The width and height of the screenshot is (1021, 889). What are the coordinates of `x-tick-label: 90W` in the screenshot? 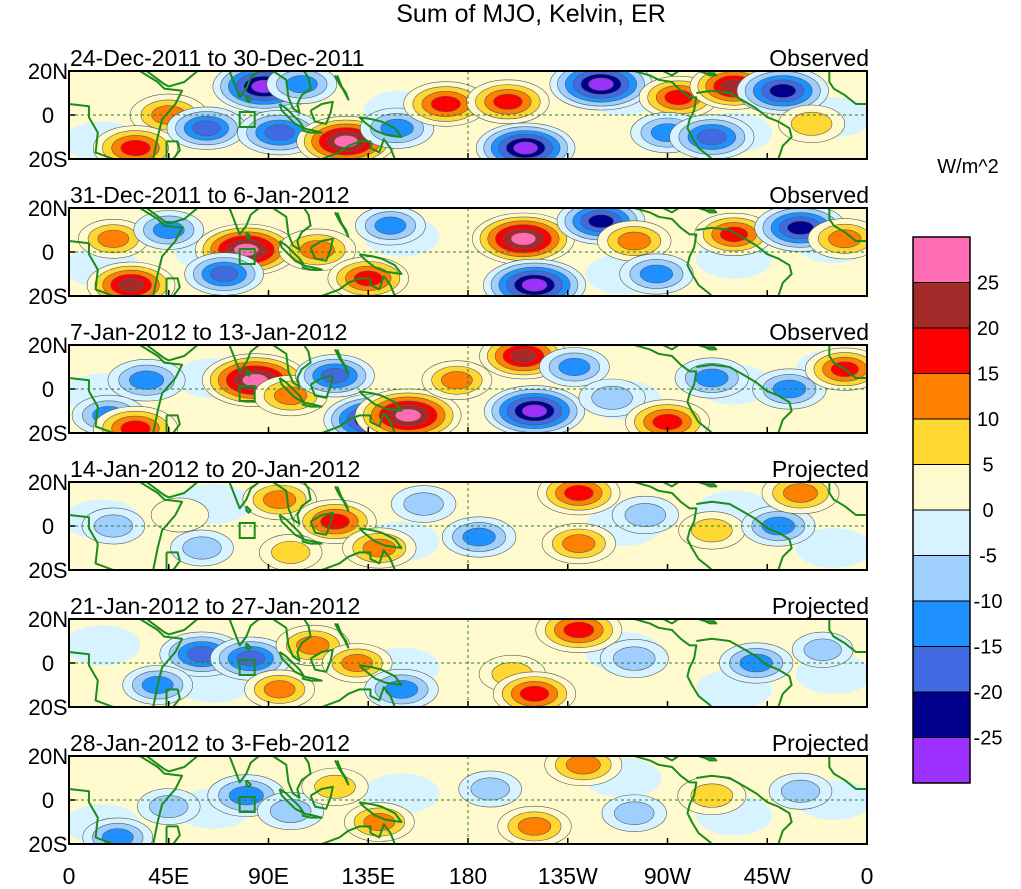 It's located at (668, 876).